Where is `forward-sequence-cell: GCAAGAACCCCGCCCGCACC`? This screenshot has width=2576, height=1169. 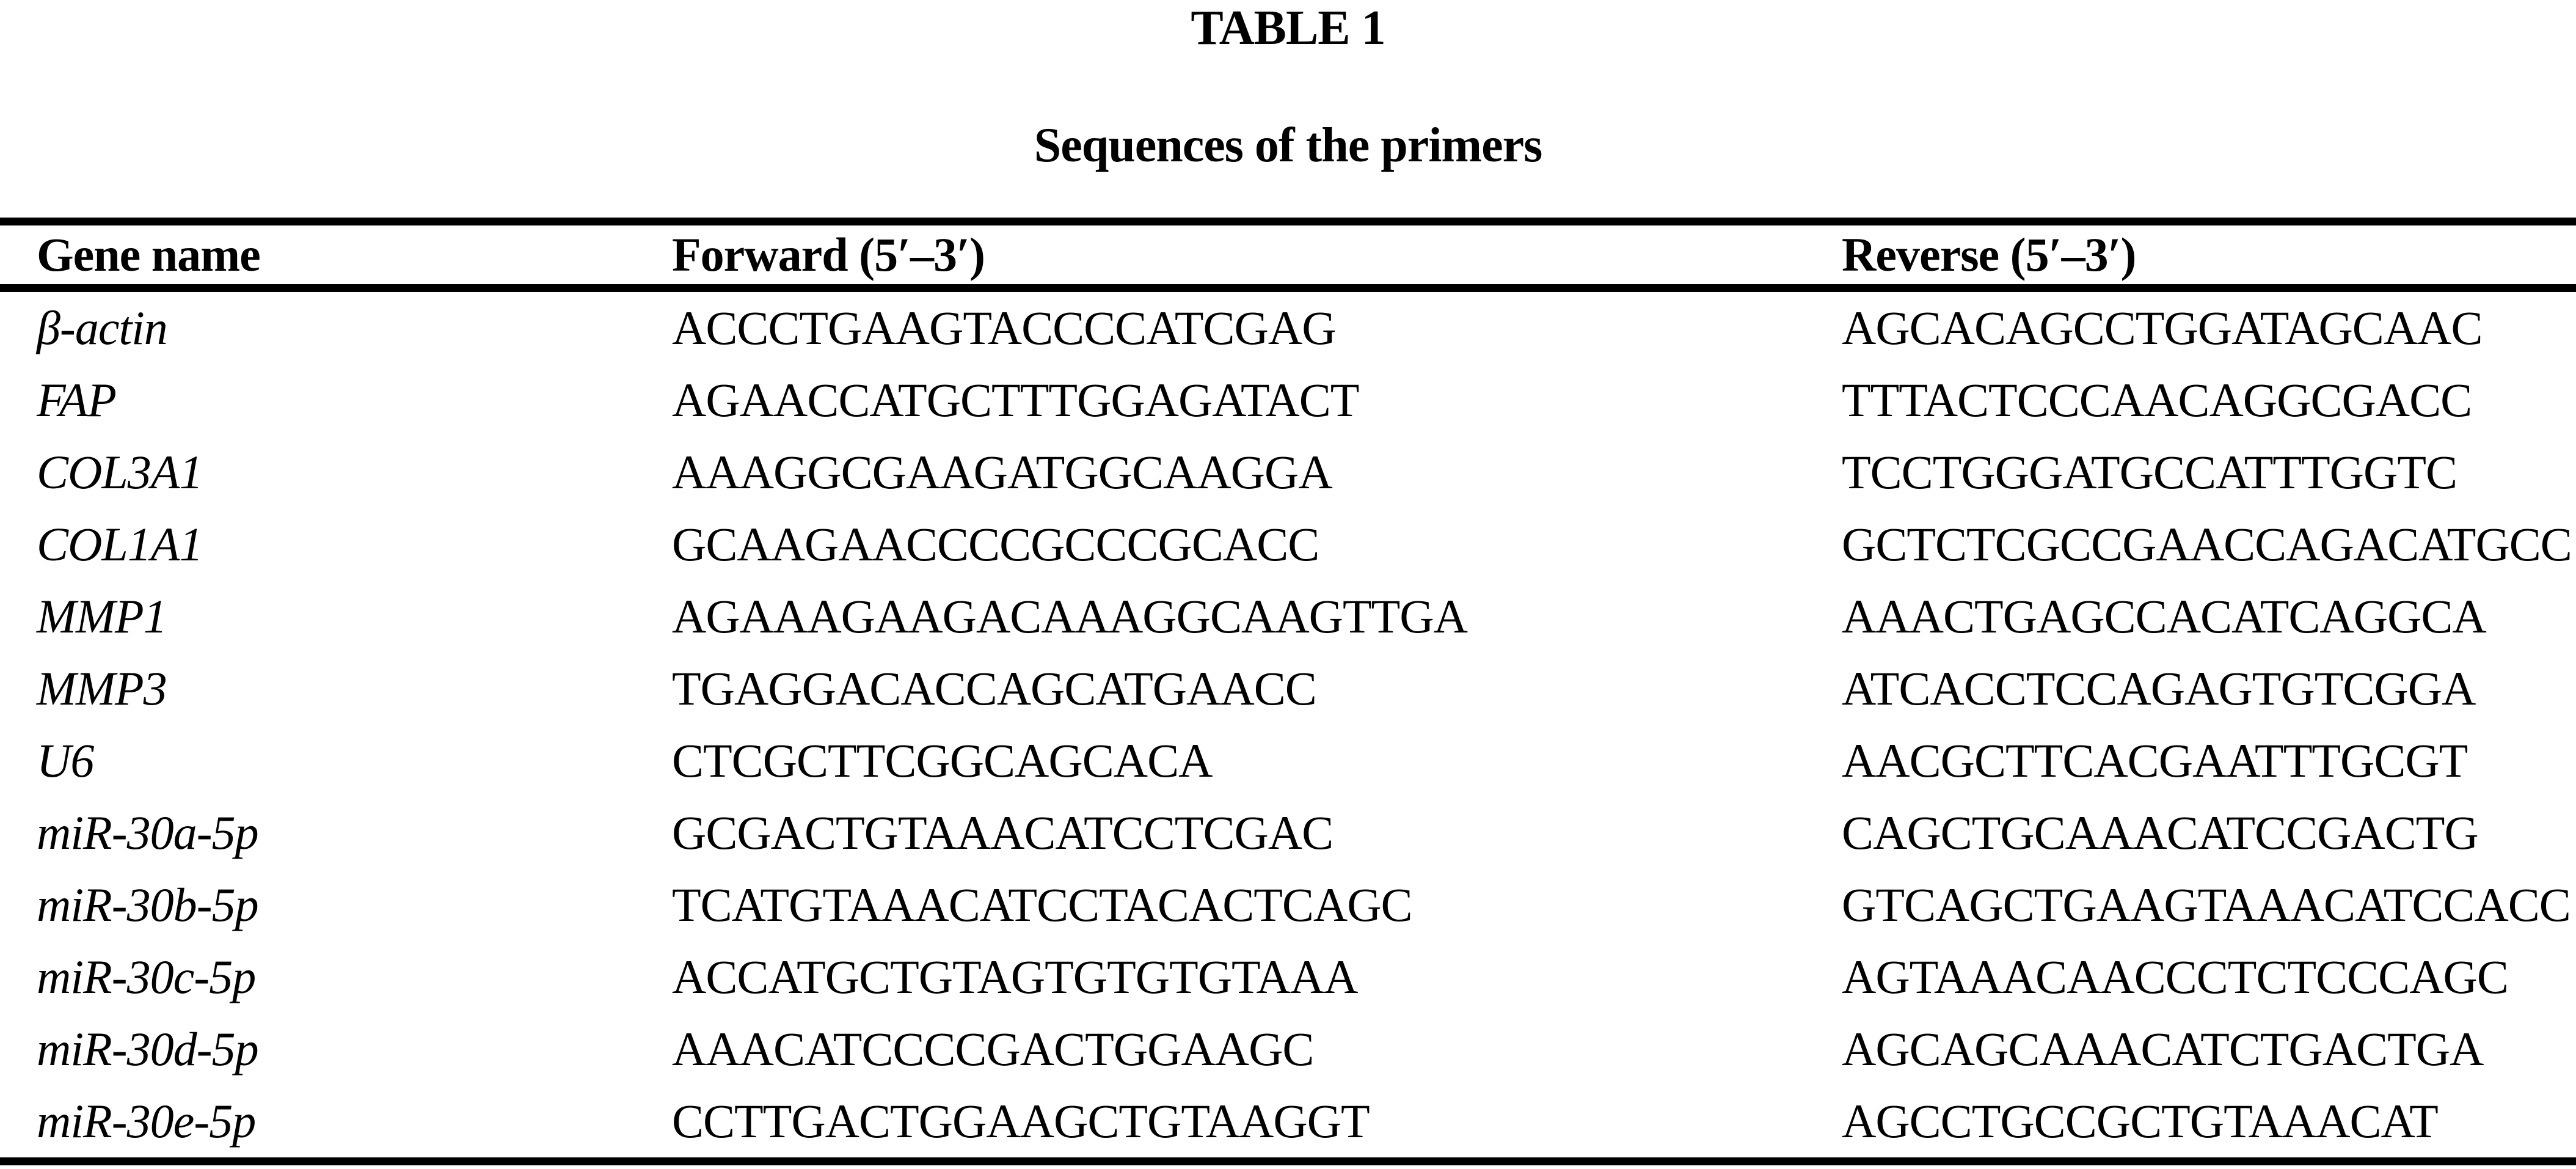 forward-sequence-cell: GCAAGAACCCCGCCCGCACC is located at coordinates (995, 544).